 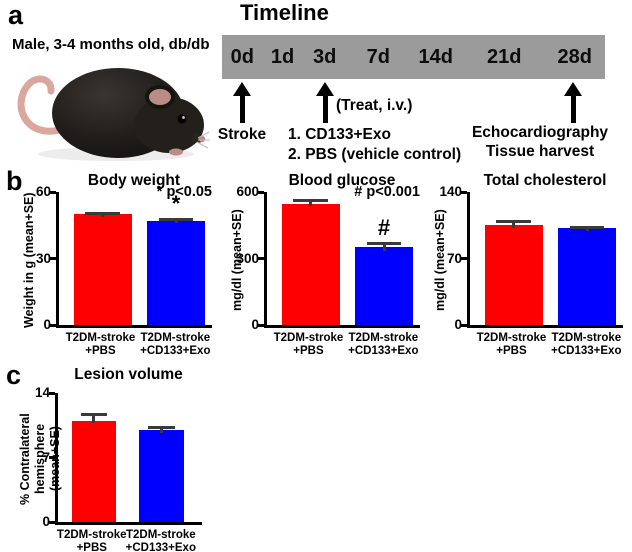 What do you see at coordinates (339, 134) in the screenshot?
I see `treatment-group-1: 1. CD133+Exo` at bounding box center [339, 134].